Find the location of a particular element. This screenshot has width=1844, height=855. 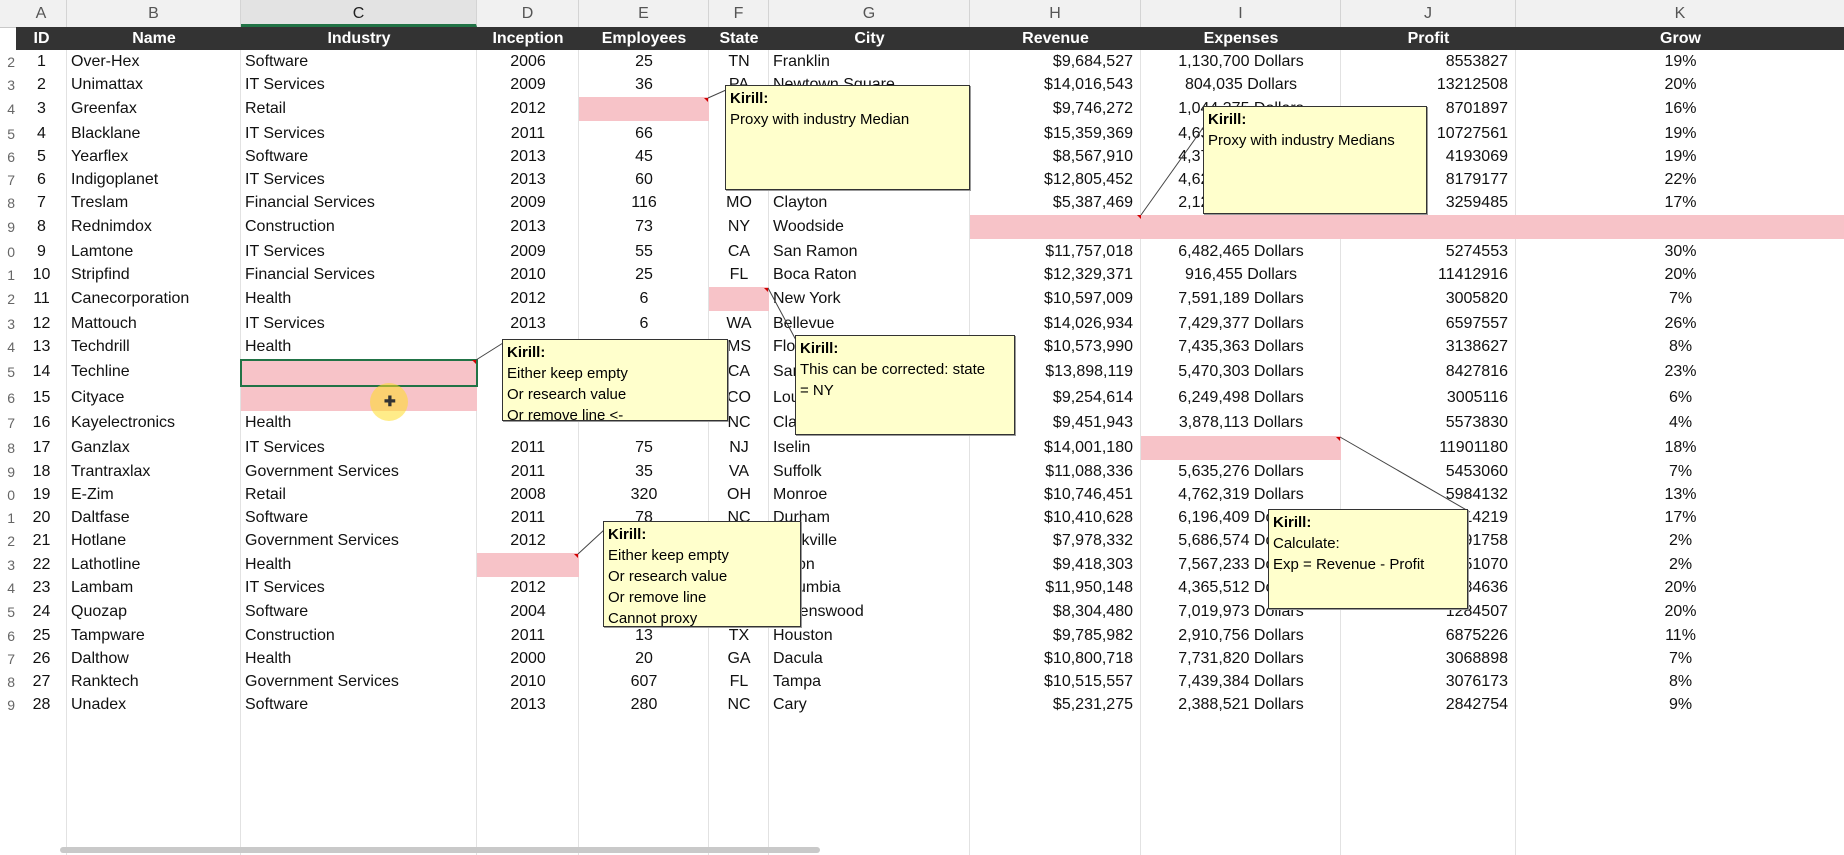

cell-revenue: $11,757,018 is located at coordinates (1089, 251).